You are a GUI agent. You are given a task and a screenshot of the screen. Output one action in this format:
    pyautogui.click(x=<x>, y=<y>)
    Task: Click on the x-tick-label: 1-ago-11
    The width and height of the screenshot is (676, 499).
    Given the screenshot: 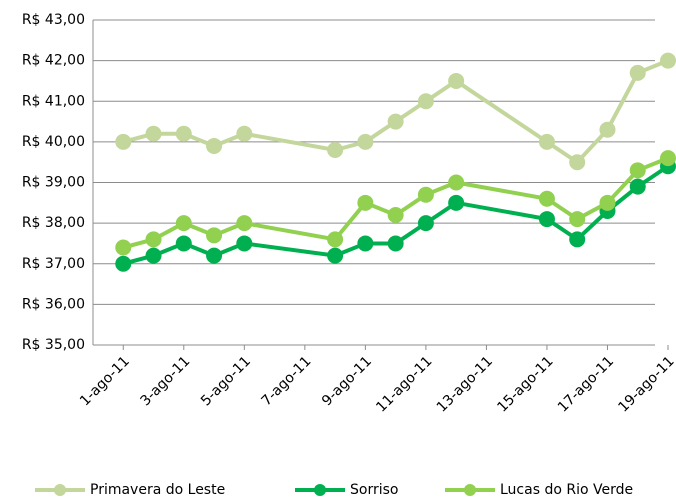 What is the action you would take?
    pyautogui.click(x=105, y=381)
    